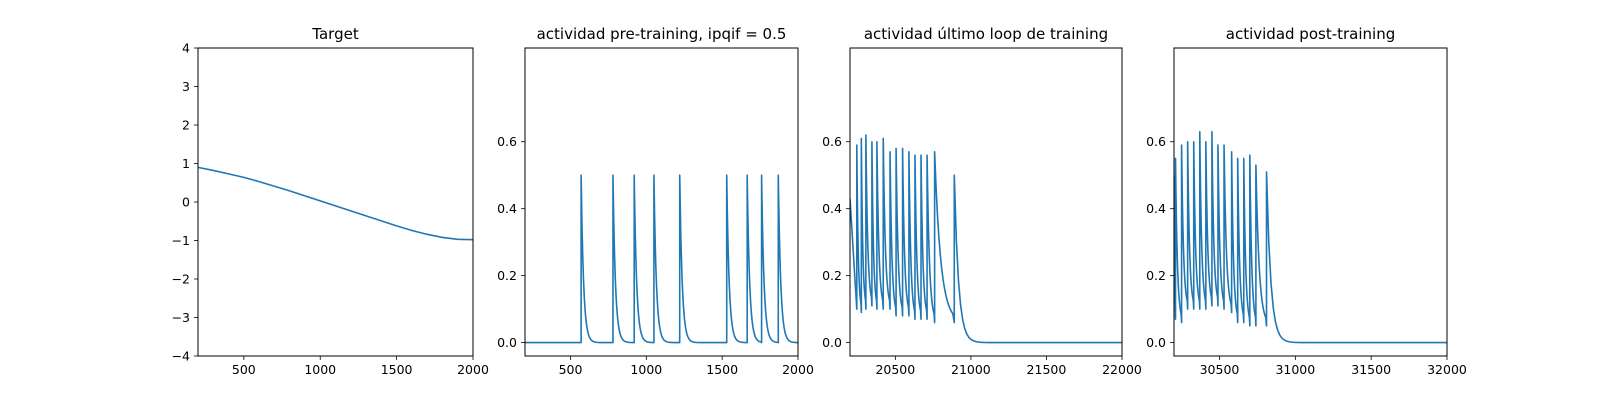 The image size is (1600, 400). I want to click on x-tick-label: 30500, so click(1220, 369).